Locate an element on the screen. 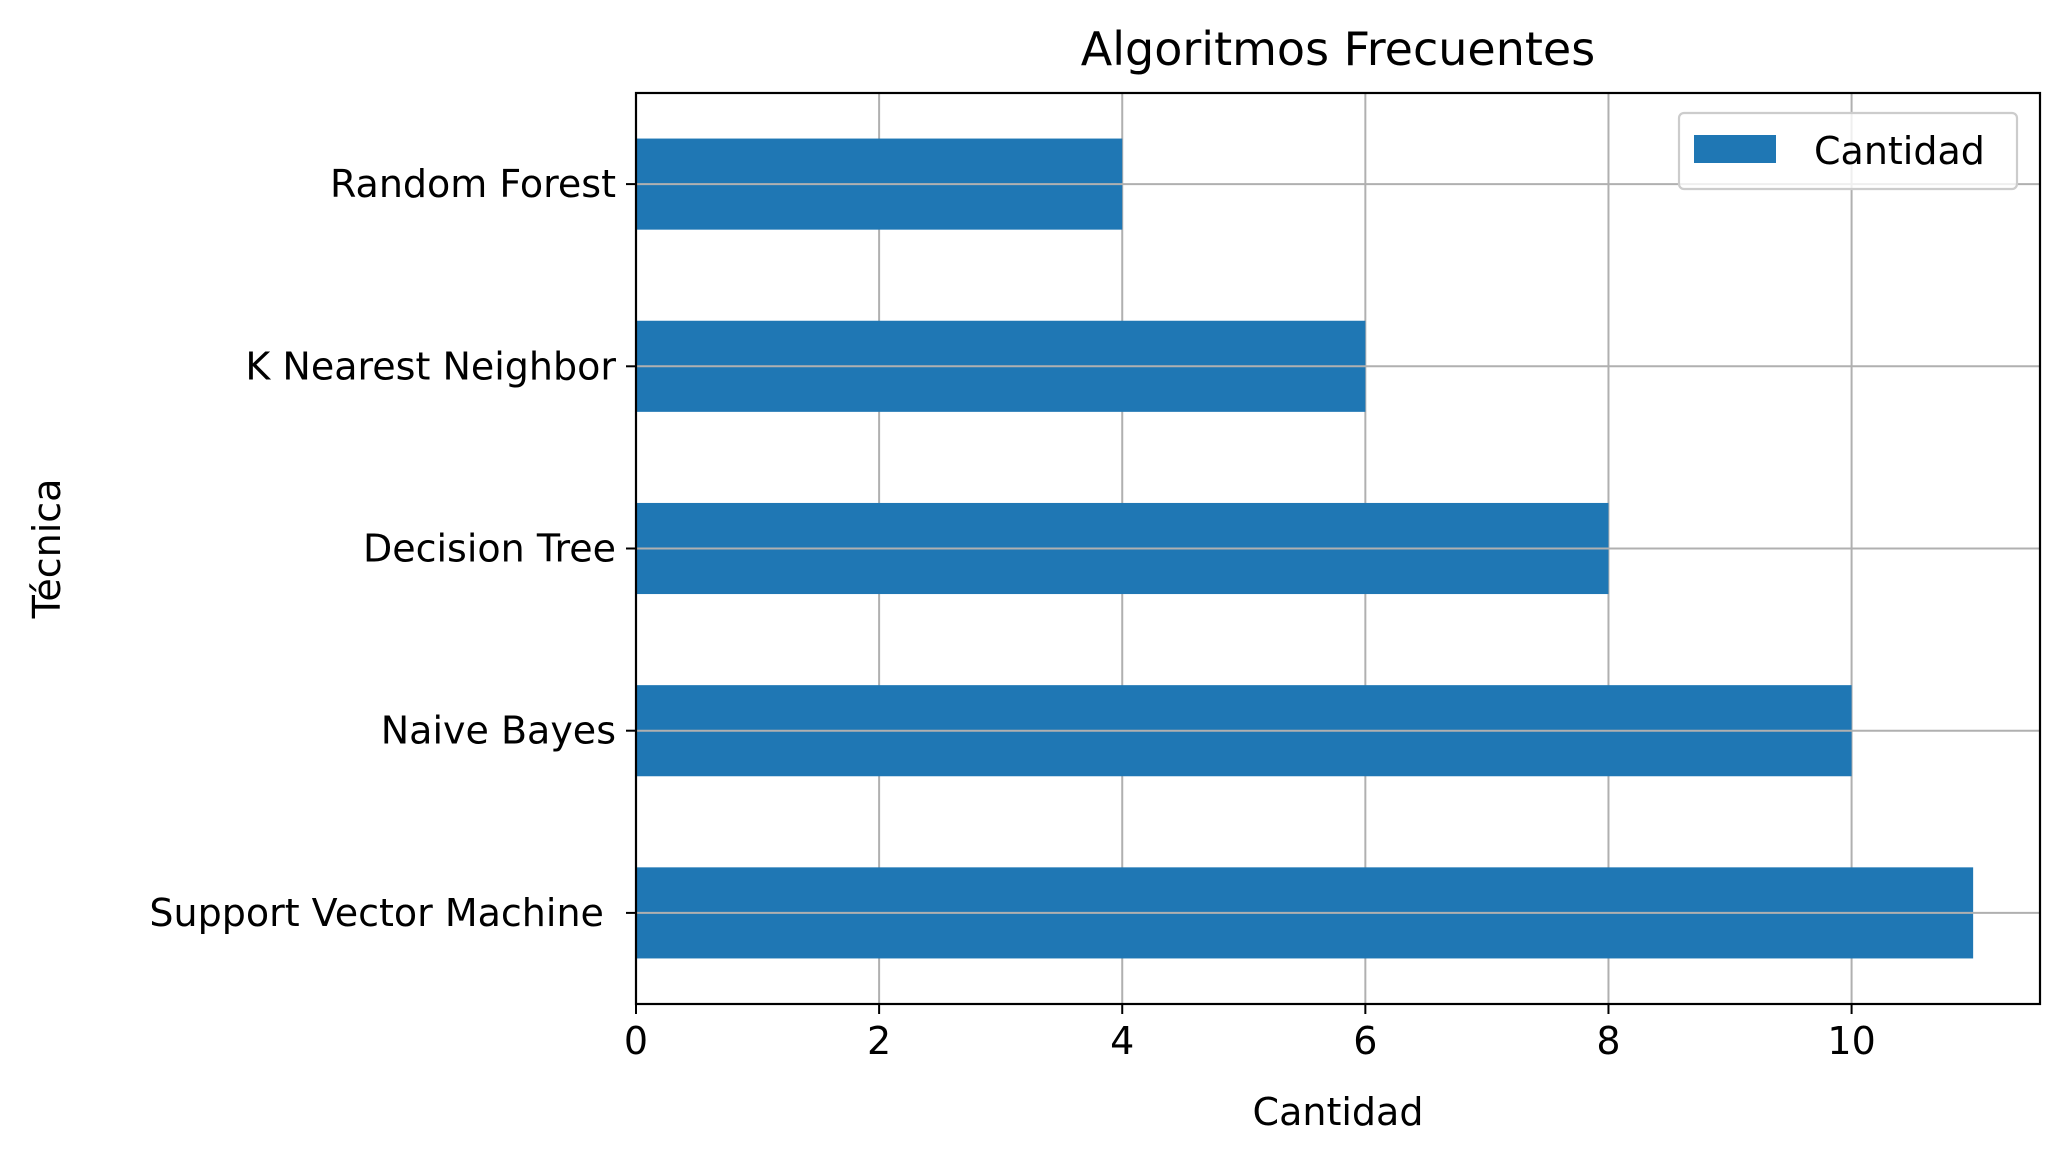  legend-swatch is located at coordinates (1735, 149).